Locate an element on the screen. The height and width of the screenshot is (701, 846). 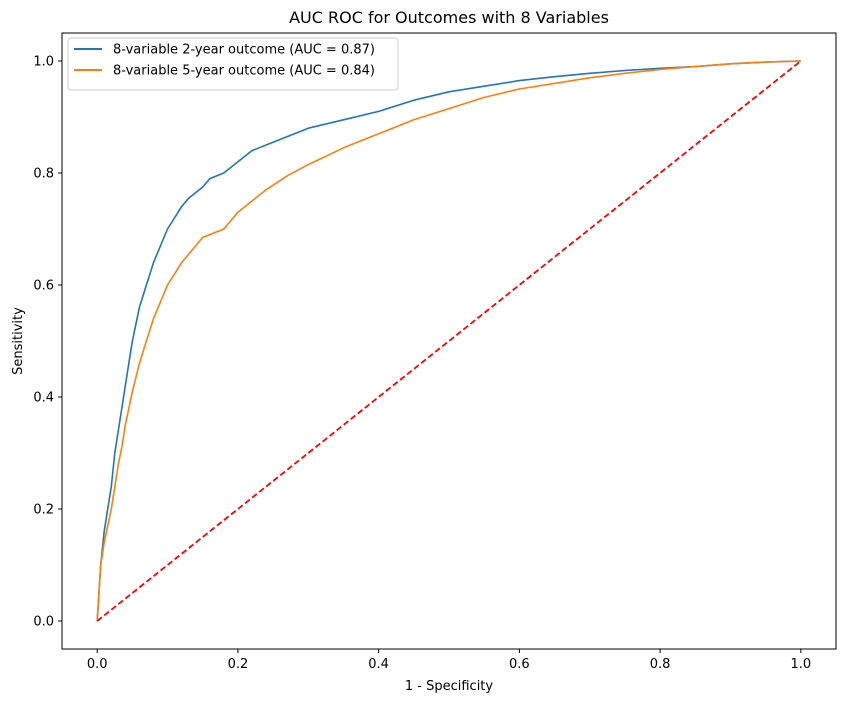
chart-title: AUC ROC for Outcomes with 8 Variables is located at coordinates (449, 17).